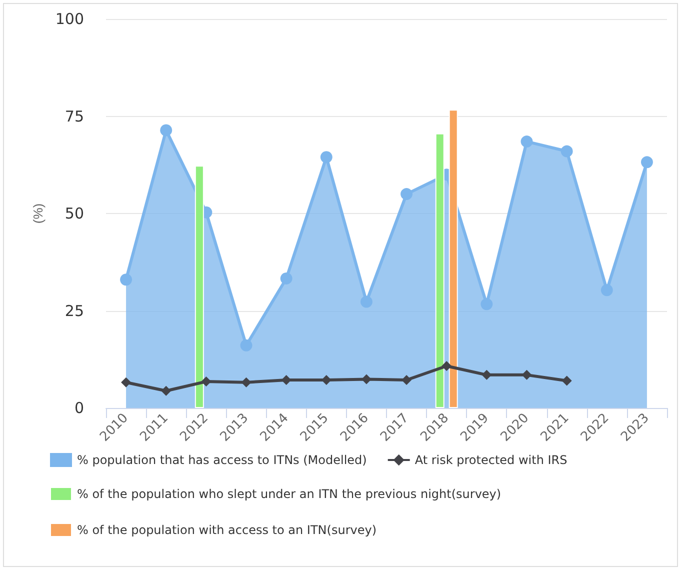 This screenshot has width=681, height=569. I want to click on y-tick-label: 75, so click(74, 116).